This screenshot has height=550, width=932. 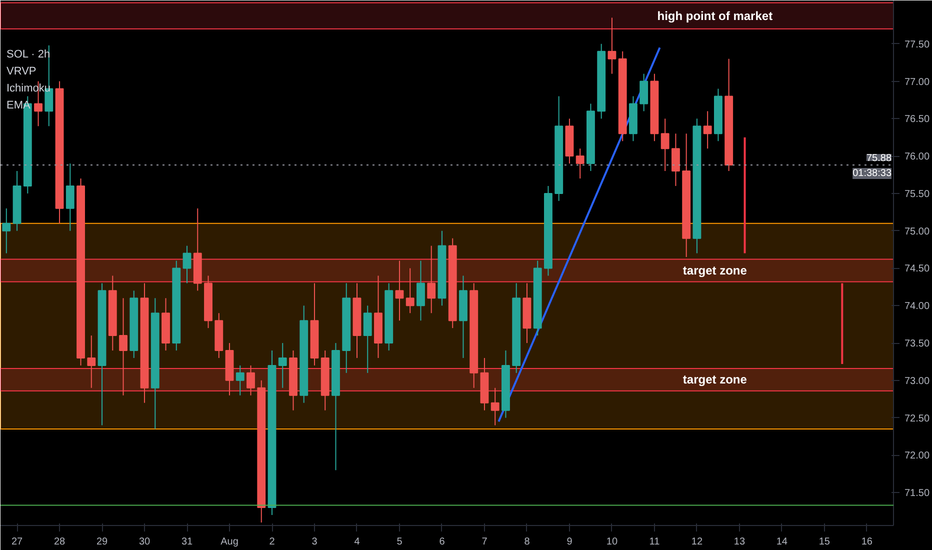 I want to click on y-tick-label: 74.50, so click(x=917, y=269).